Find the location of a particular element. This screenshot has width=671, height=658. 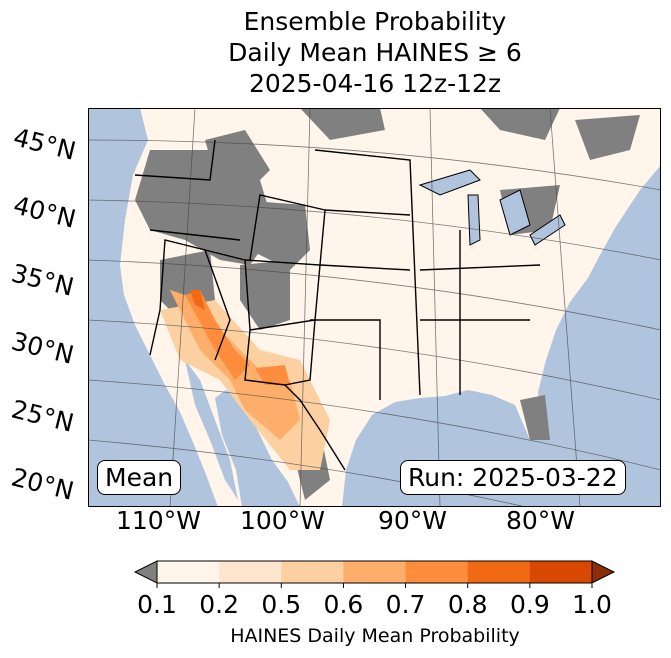

colorbar-outline is located at coordinates (374, 572).